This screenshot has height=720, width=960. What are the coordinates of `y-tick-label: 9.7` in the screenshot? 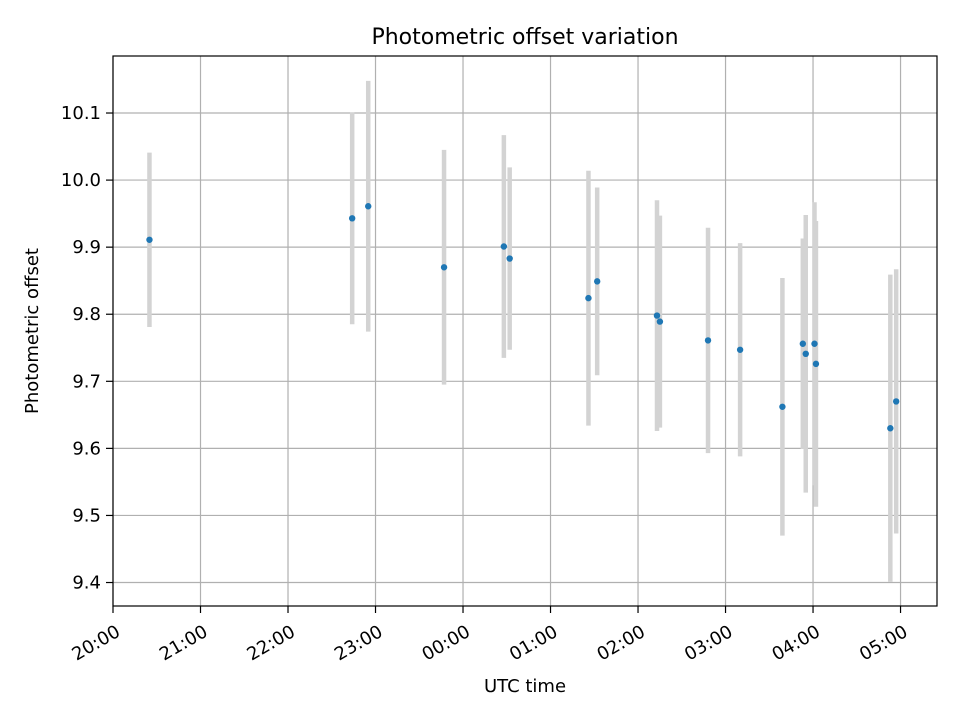 It's located at (86, 381).